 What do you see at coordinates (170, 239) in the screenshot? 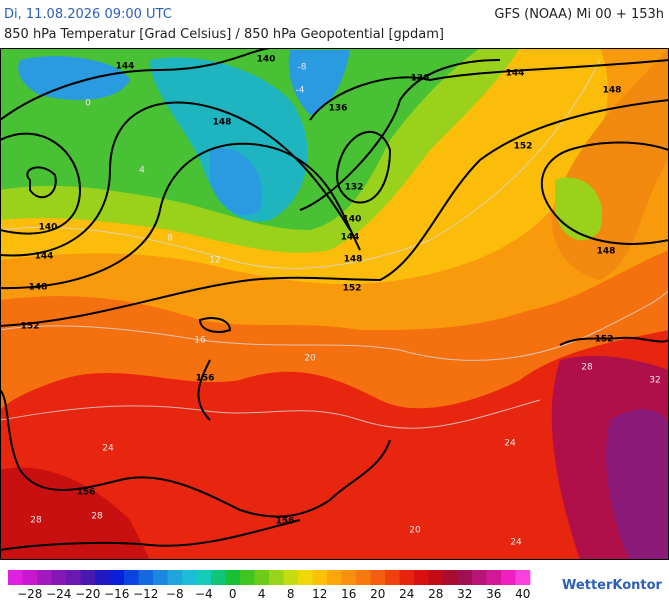
I see `temperature-label: 8` at bounding box center [170, 239].